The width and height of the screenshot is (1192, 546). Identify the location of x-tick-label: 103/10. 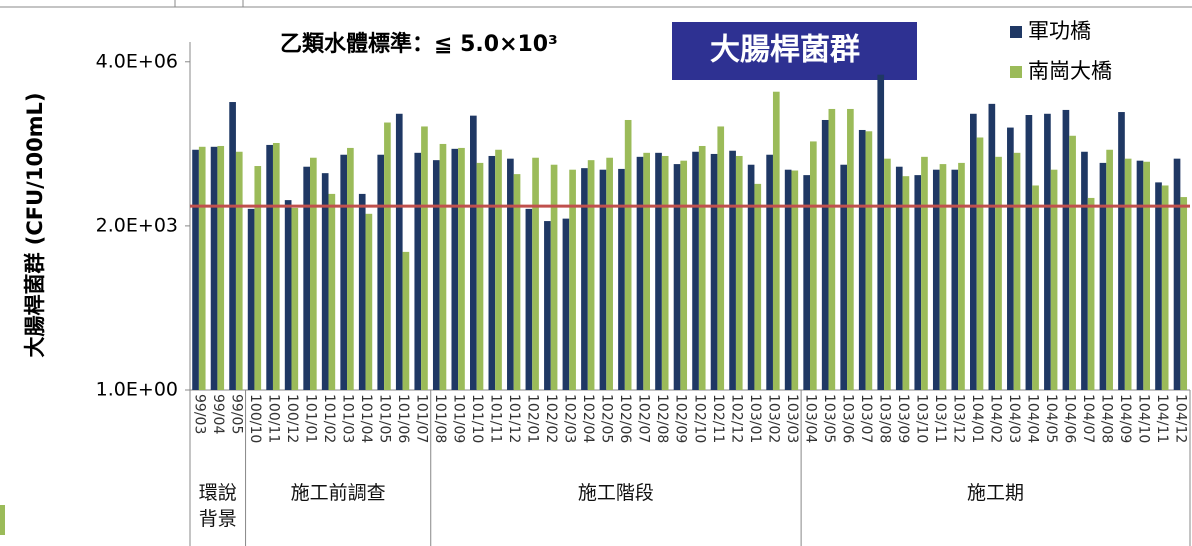
(921, 418).